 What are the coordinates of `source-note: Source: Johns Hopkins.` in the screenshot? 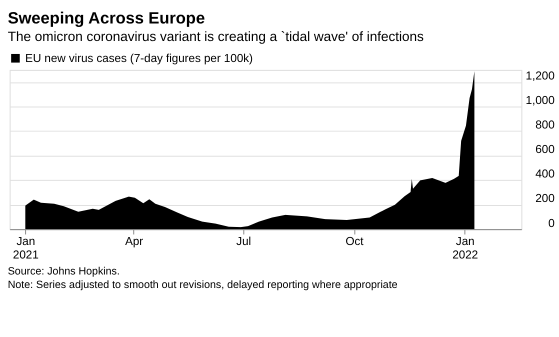 It's located at (64, 272).